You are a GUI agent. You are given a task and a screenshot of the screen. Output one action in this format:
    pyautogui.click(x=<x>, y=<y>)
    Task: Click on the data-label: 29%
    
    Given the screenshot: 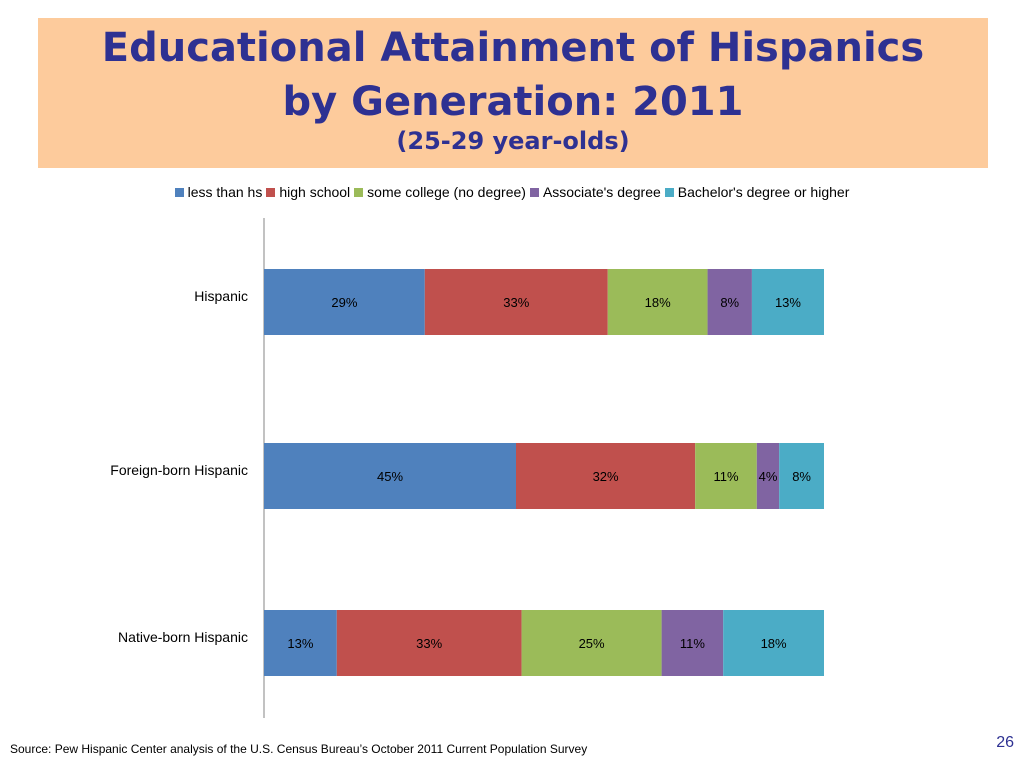 What is the action you would take?
    pyautogui.click(x=344, y=302)
    